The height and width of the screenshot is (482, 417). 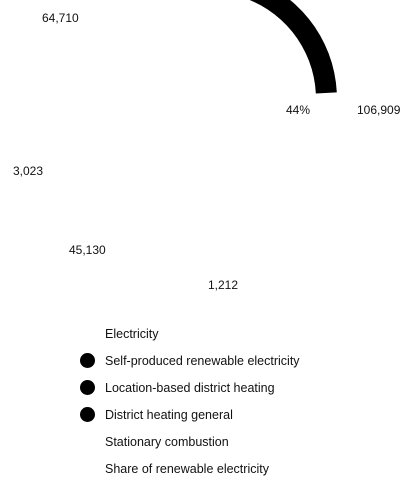 What do you see at coordinates (132, 333) in the screenshot?
I see `legend-label: Electricity` at bounding box center [132, 333].